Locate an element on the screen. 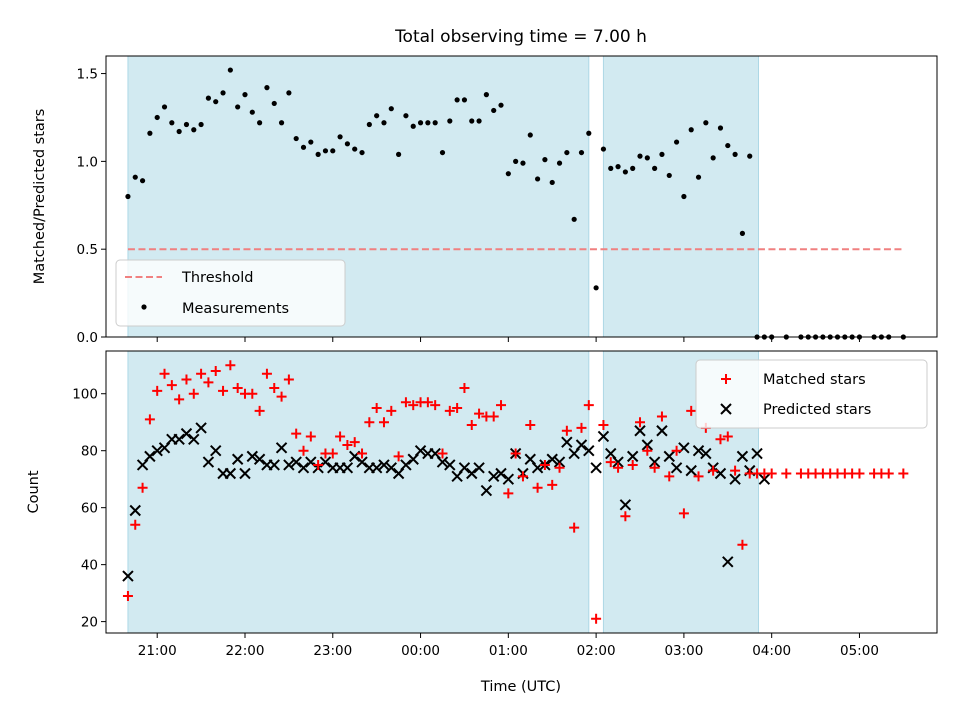  legend-measurements-label: Measurements is located at coordinates (235, 309).